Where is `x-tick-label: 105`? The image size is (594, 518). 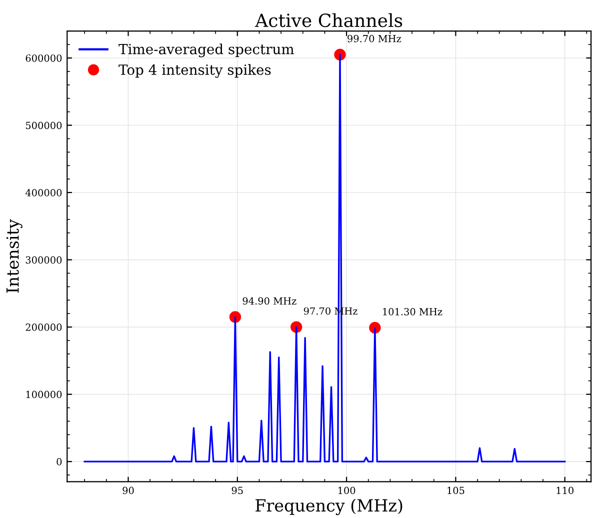
x-tick-label: 105 is located at coordinates (456, 490).